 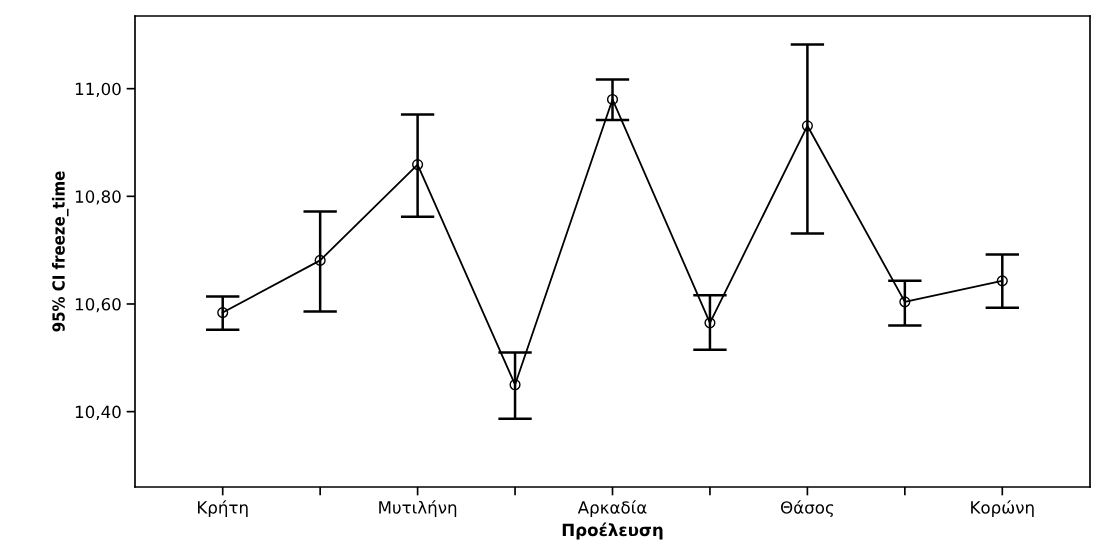 What do you see at coordinates (98, 197) in the screenshot?
I see `y-tick-label: 10,80` at bounding box center [98, 197].